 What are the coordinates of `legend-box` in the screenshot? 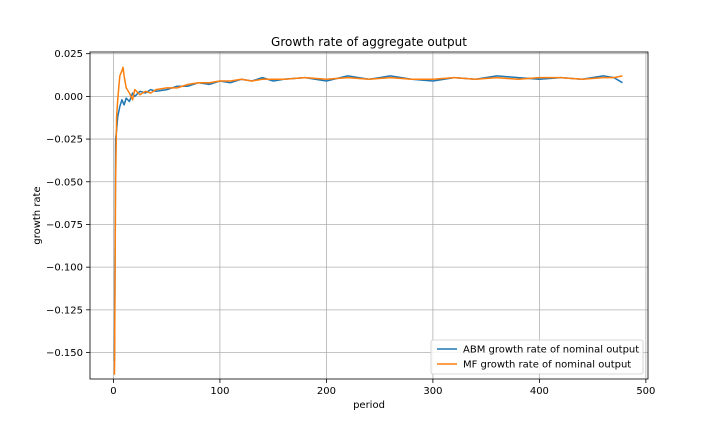 It's located at (537, 357).